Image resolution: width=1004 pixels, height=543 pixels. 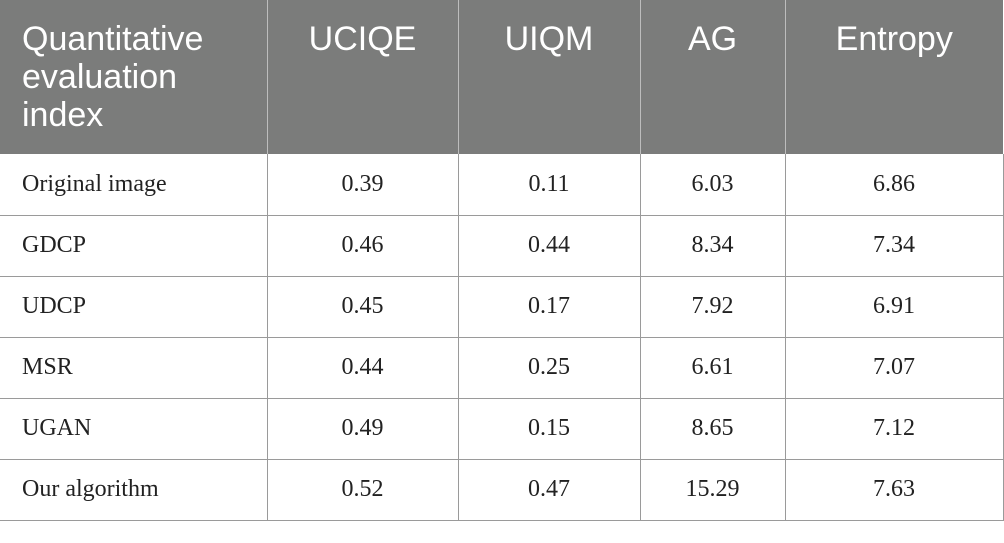 I want to click on table-row: MSR 0.44 0.25 6.61 7.07, so click(x=502, y=367).